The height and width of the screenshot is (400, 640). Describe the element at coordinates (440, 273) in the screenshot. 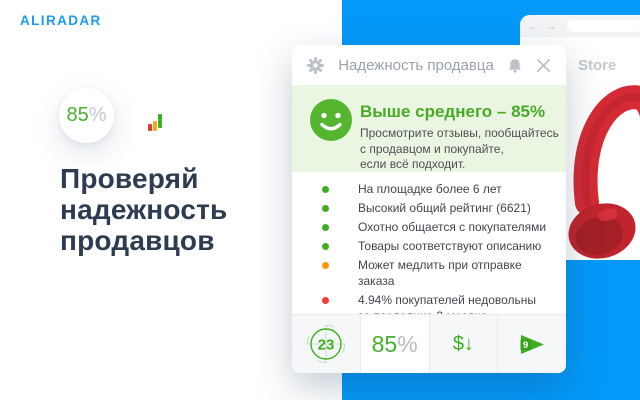

I see `list-item-text: Может медлить при отправке заказа` at that location.